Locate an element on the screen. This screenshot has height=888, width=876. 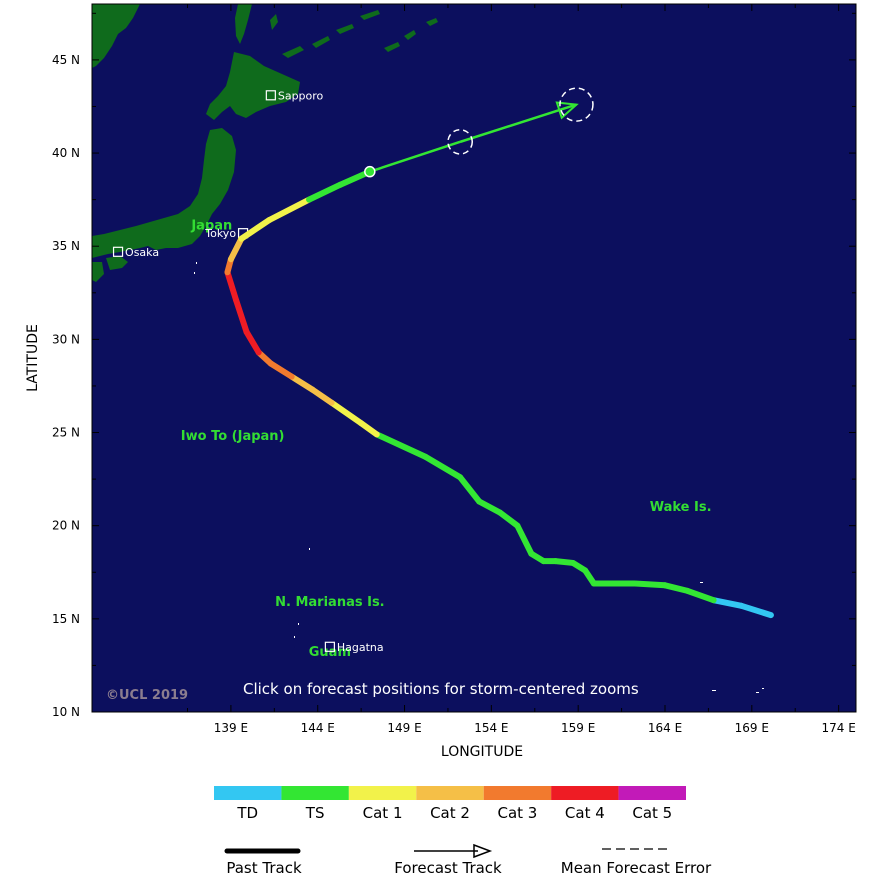
place-label: Guam is located at coordinates (330, 652).